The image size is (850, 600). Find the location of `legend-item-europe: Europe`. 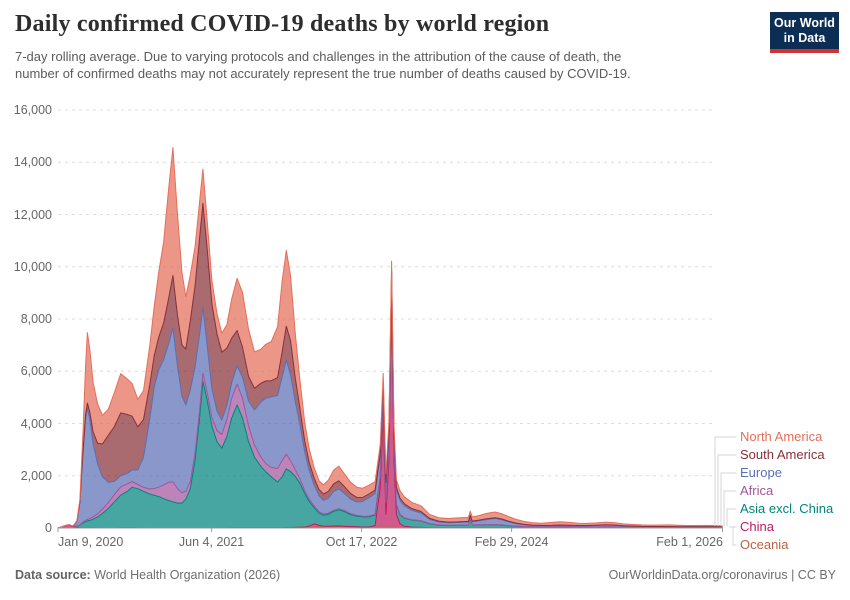

legend-item-europe: Europe is located at coordinates (761, 472).